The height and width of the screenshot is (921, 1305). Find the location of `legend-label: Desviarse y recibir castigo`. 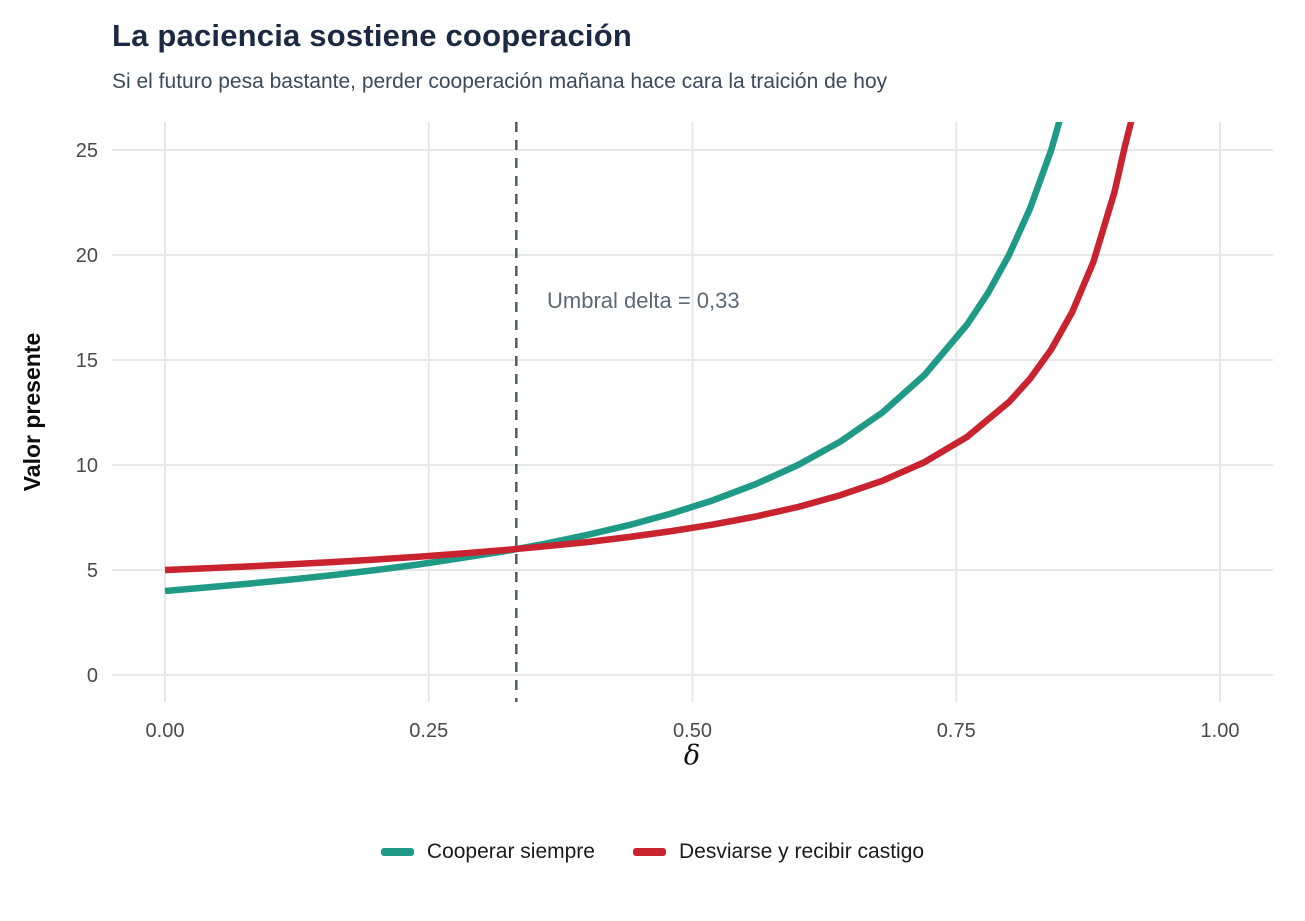

legend-label: Desviarse y recibir castigo is located at coordinates (801, 851).